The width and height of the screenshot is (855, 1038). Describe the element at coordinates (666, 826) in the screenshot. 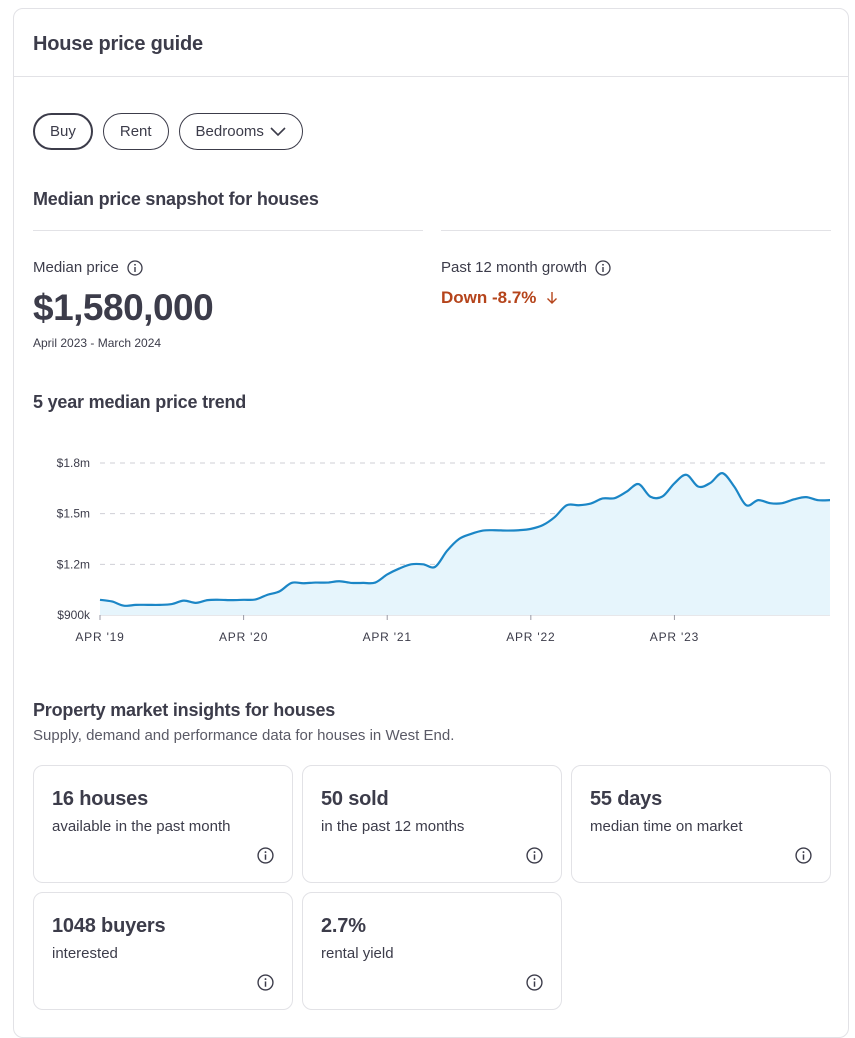

I see `tile-description: median time on market` at that location.